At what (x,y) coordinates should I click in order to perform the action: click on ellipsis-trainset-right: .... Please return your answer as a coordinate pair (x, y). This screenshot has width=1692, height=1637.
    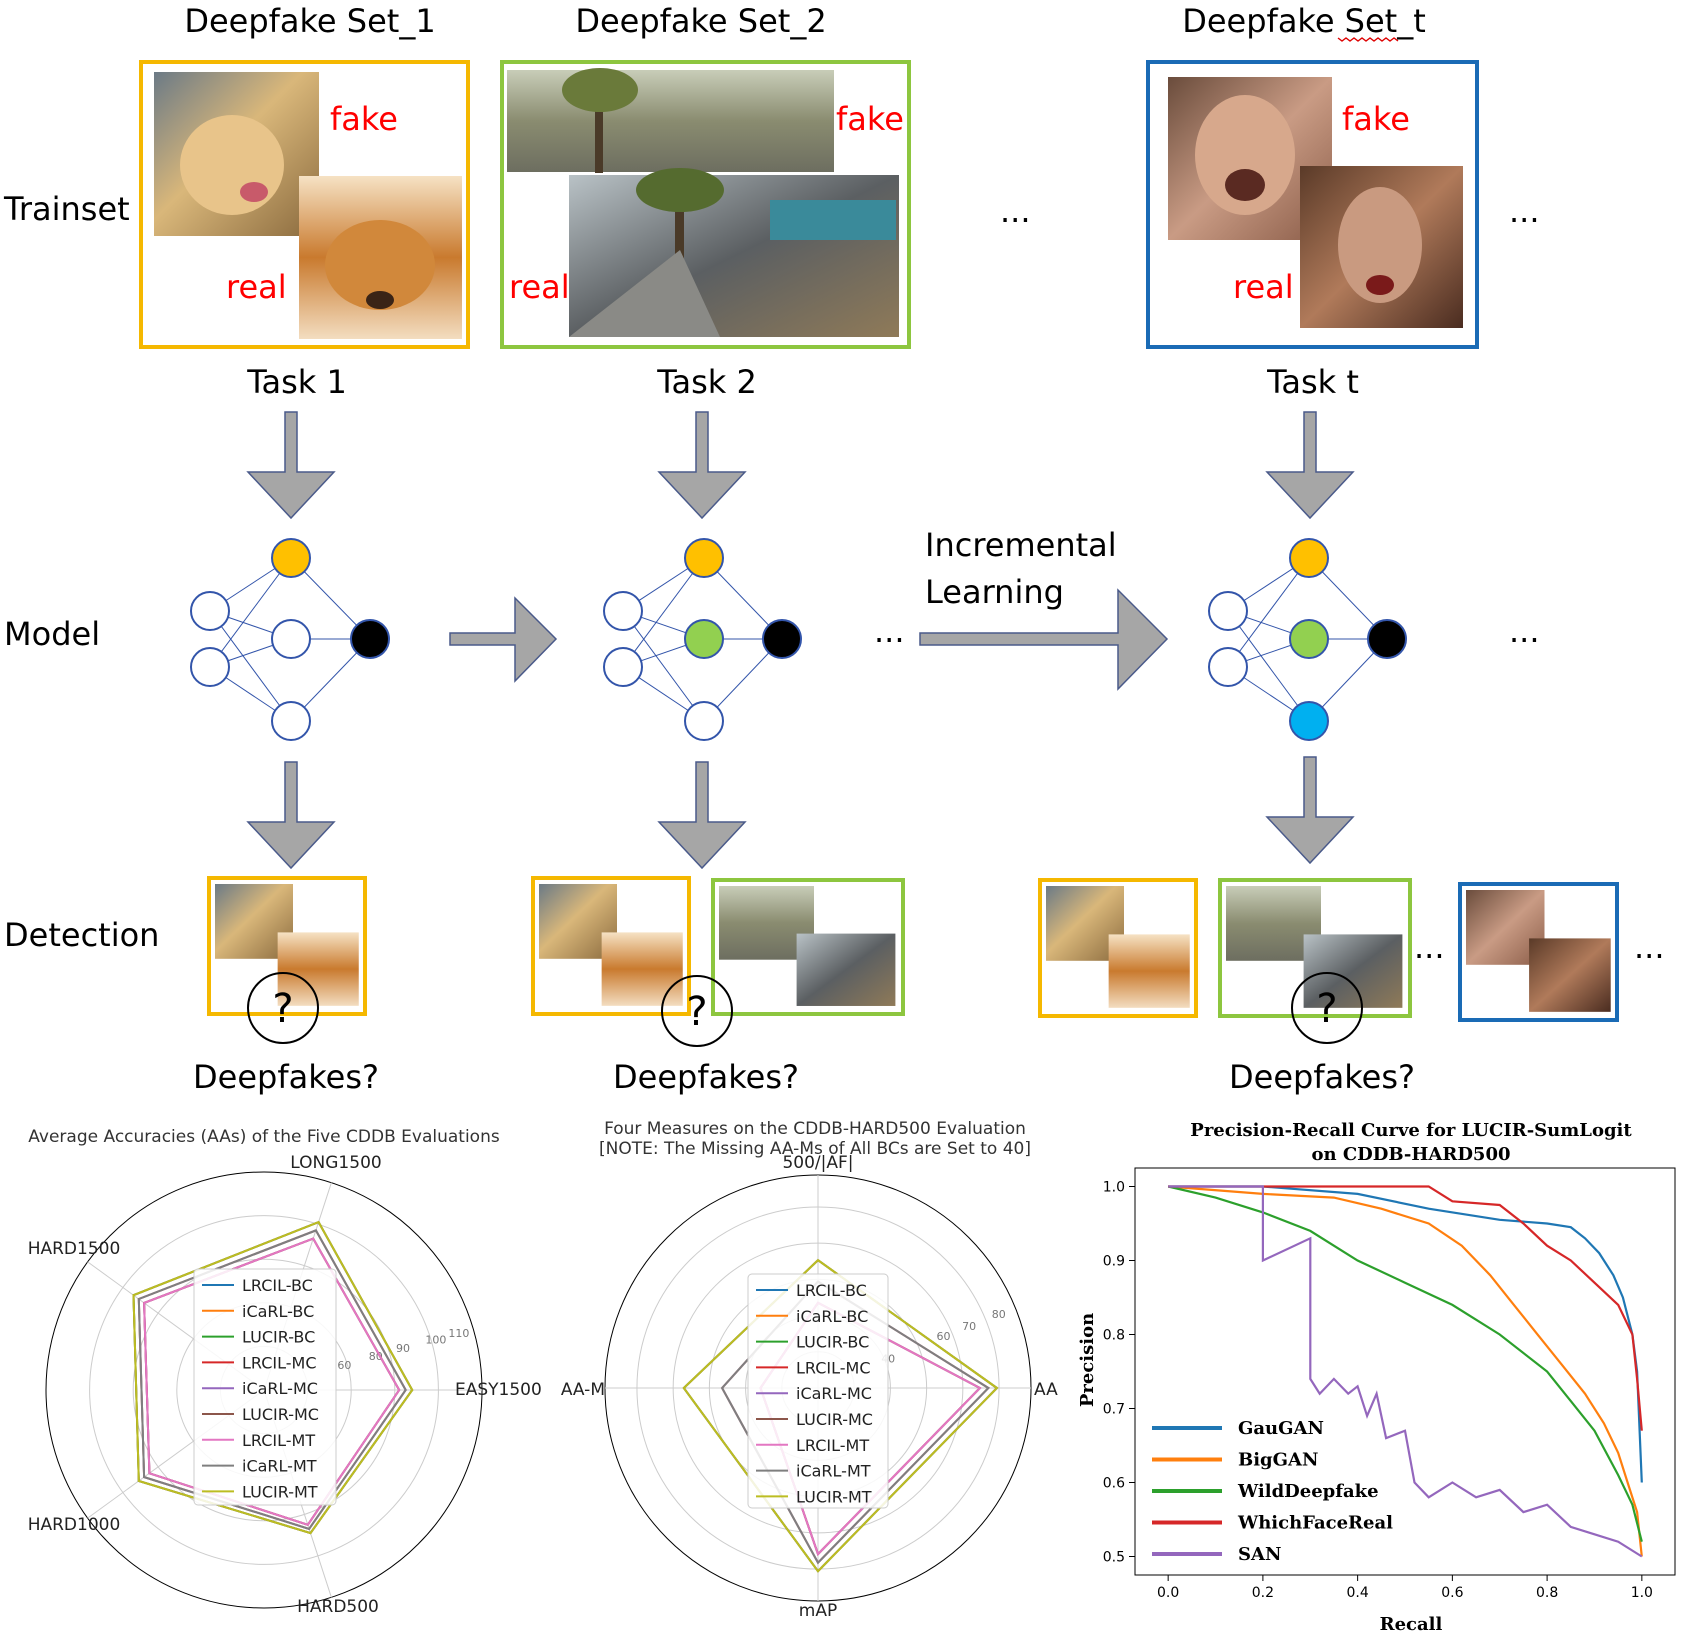
    Looking at the image, I should click on (1524, 211).